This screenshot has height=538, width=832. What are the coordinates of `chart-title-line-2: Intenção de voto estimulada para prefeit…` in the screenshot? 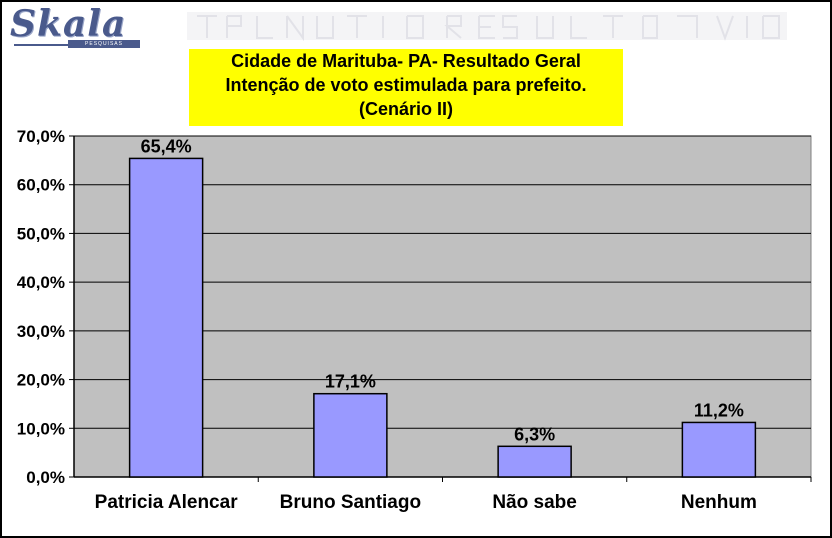 It's located at (406, 85).